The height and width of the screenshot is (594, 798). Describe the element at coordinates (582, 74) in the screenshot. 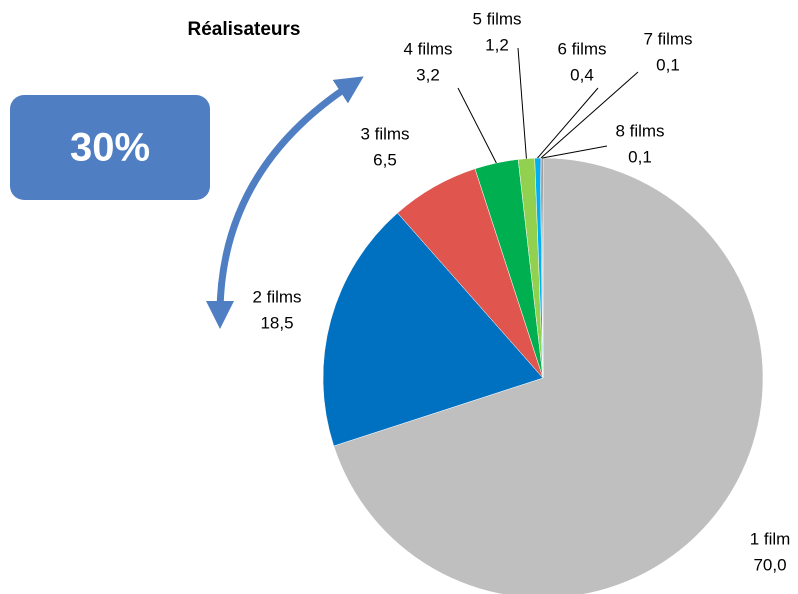

I see `data-label-value: 0,4` at that location.